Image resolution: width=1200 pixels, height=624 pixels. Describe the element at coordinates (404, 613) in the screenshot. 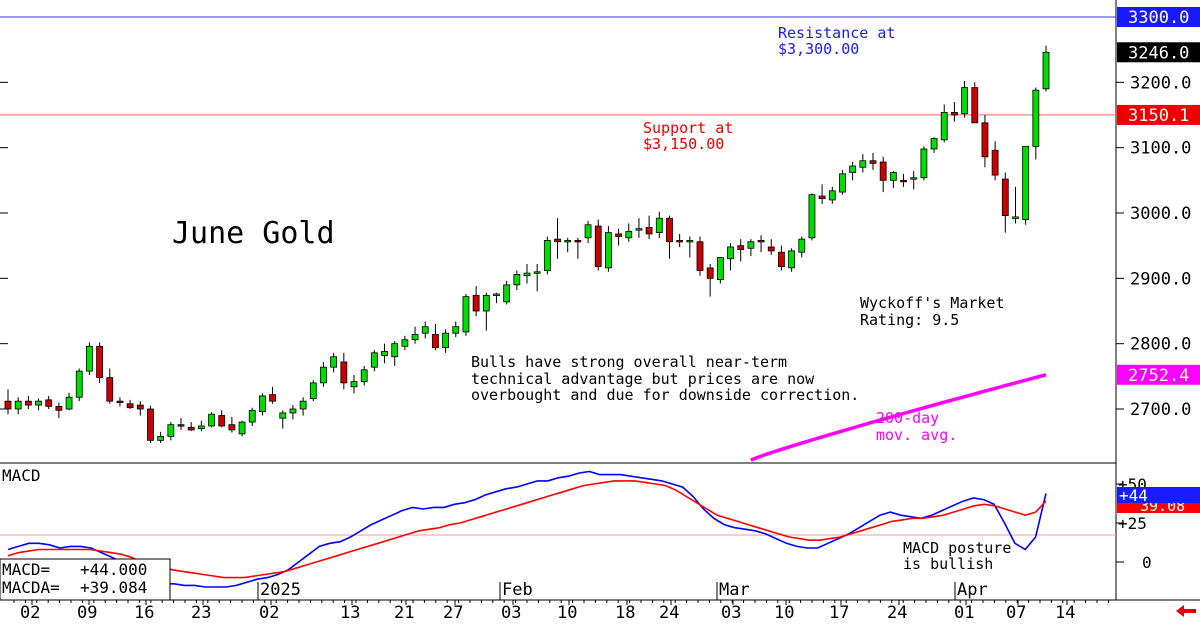

I see `x-tick-label: 21` at that location.